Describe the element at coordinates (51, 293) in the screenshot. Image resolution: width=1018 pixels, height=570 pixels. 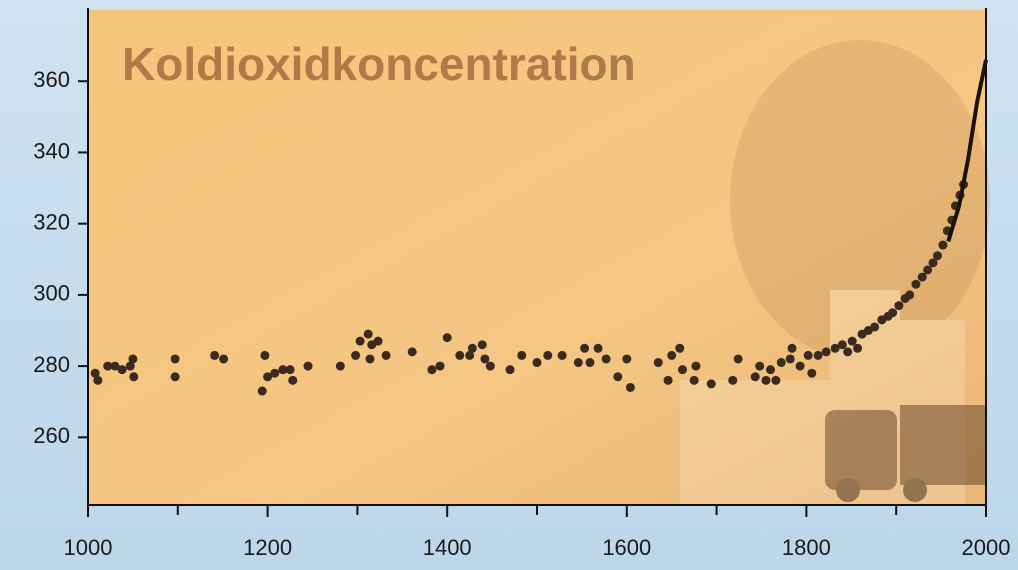
I see `y-tick-label: 300` at that location.